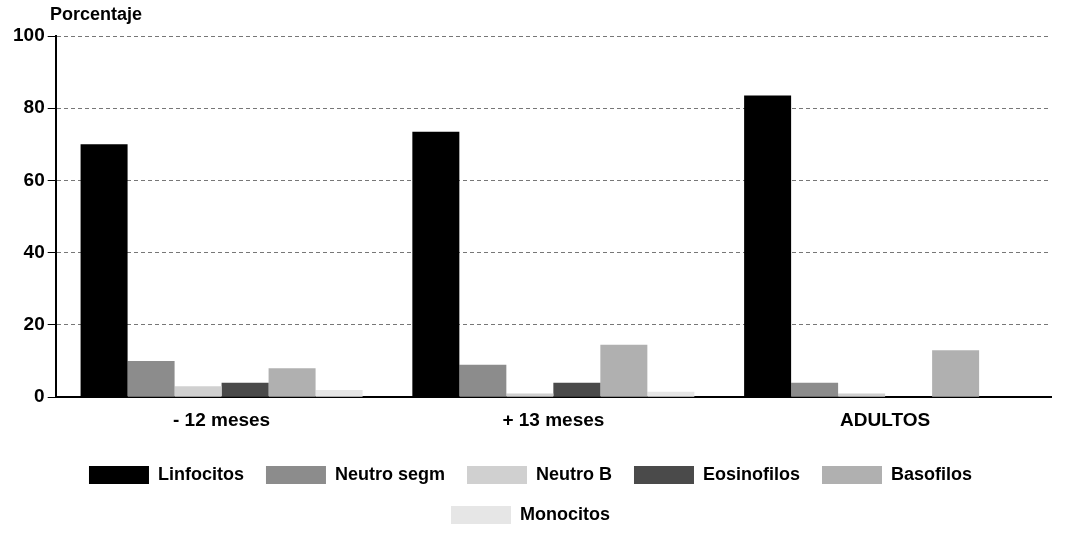 The height and width of the screenshot is (544, 1071). I want to click on legend-label: Neutro B, so click(574, 473).